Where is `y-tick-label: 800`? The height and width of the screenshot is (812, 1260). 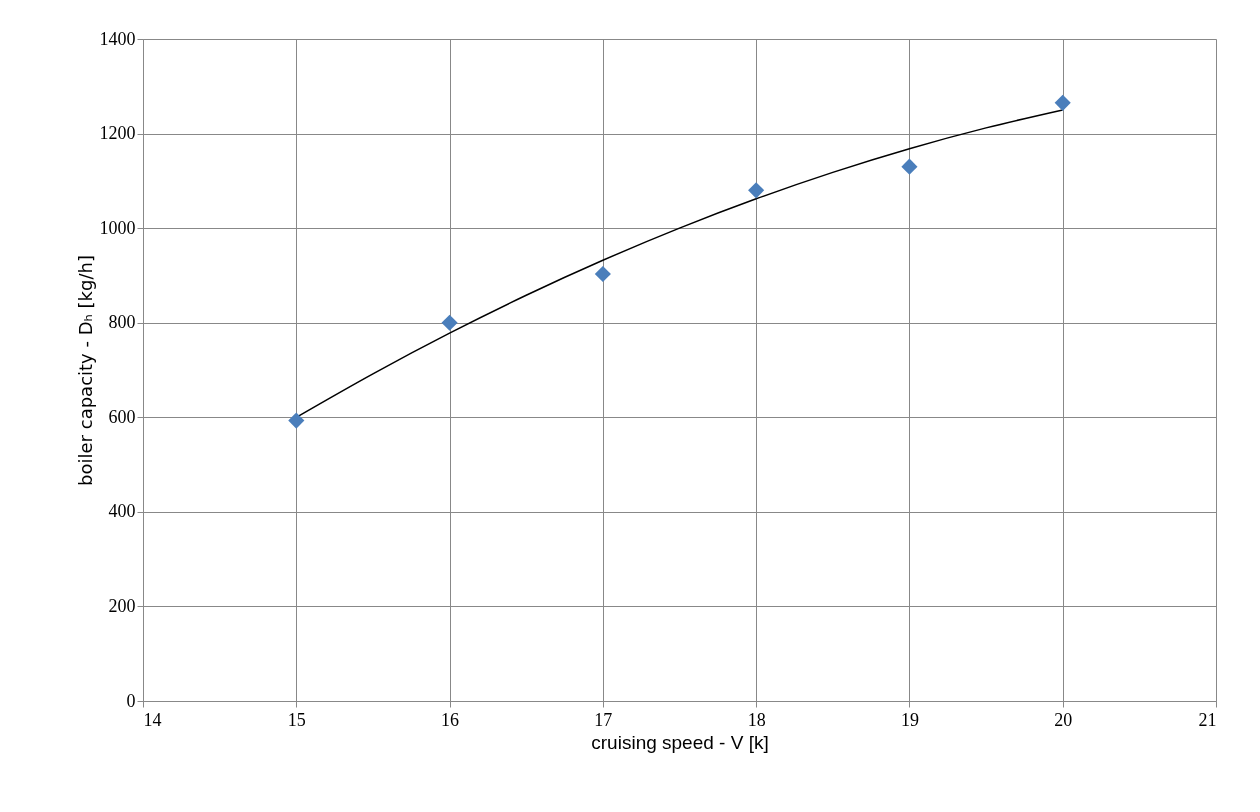
y-tick-label: 800 is located at coordinates (122, 322).